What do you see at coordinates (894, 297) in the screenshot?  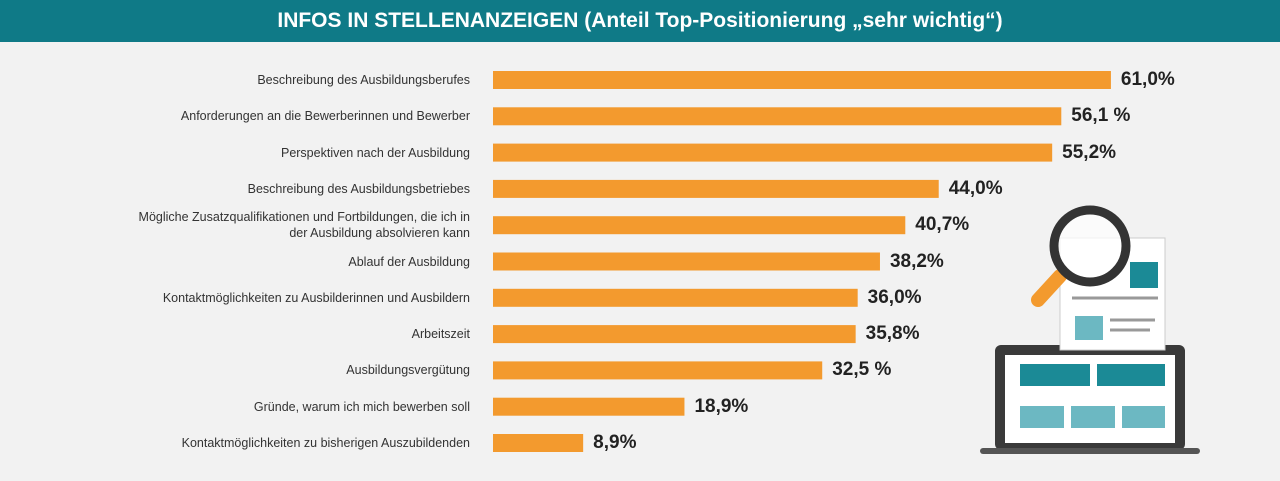 I see `value-label: 36,0%` at bounding box center [894, 297].